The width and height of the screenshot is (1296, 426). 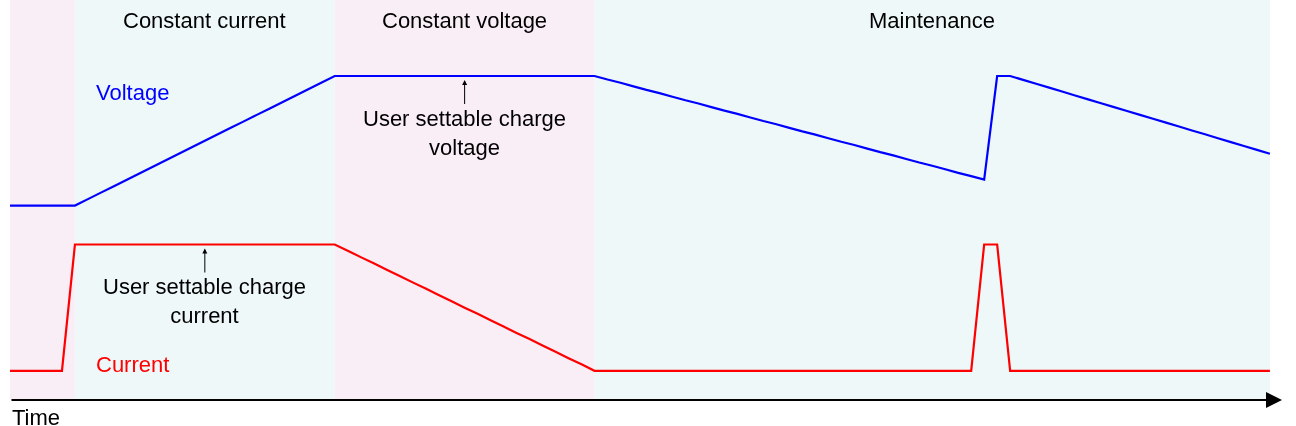 What do you see at coordinates (133, 364) in the screenshot?
I see `series-label: Current` at bounding box center [133, 364].